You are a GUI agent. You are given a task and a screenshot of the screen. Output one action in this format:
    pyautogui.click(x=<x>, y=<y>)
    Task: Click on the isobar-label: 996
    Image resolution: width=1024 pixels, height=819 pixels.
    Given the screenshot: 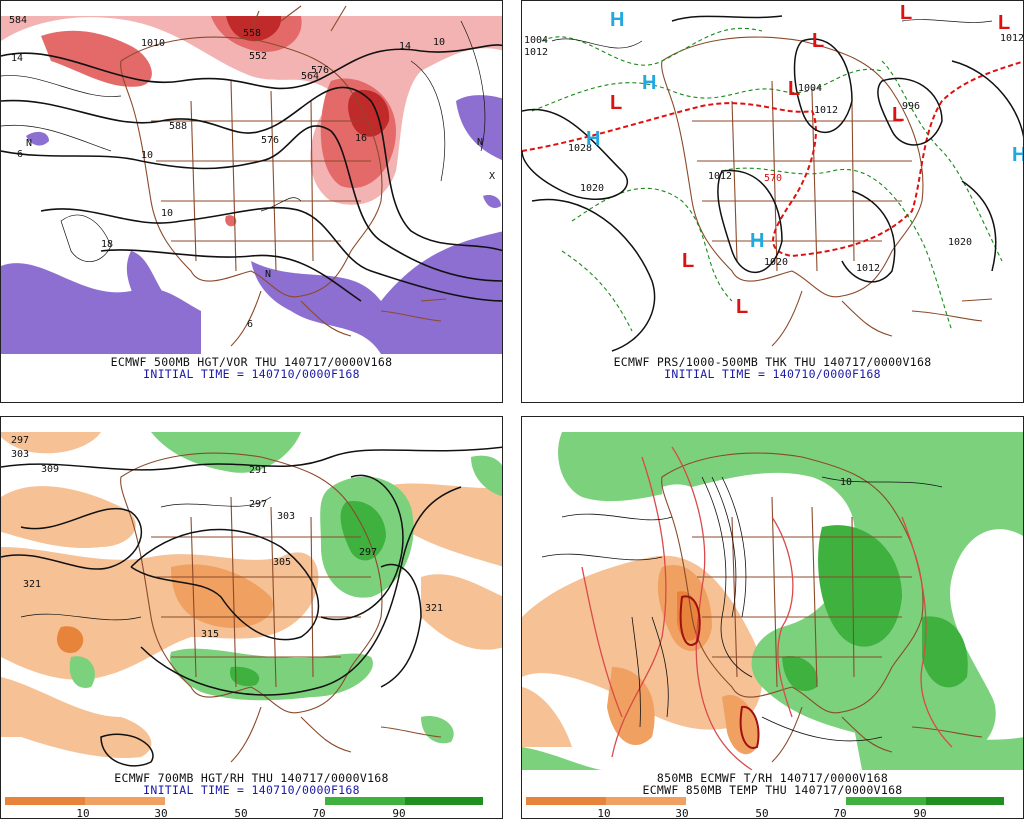 What is the action you would take?
    pyautogui.click(x=911, y=106)
    